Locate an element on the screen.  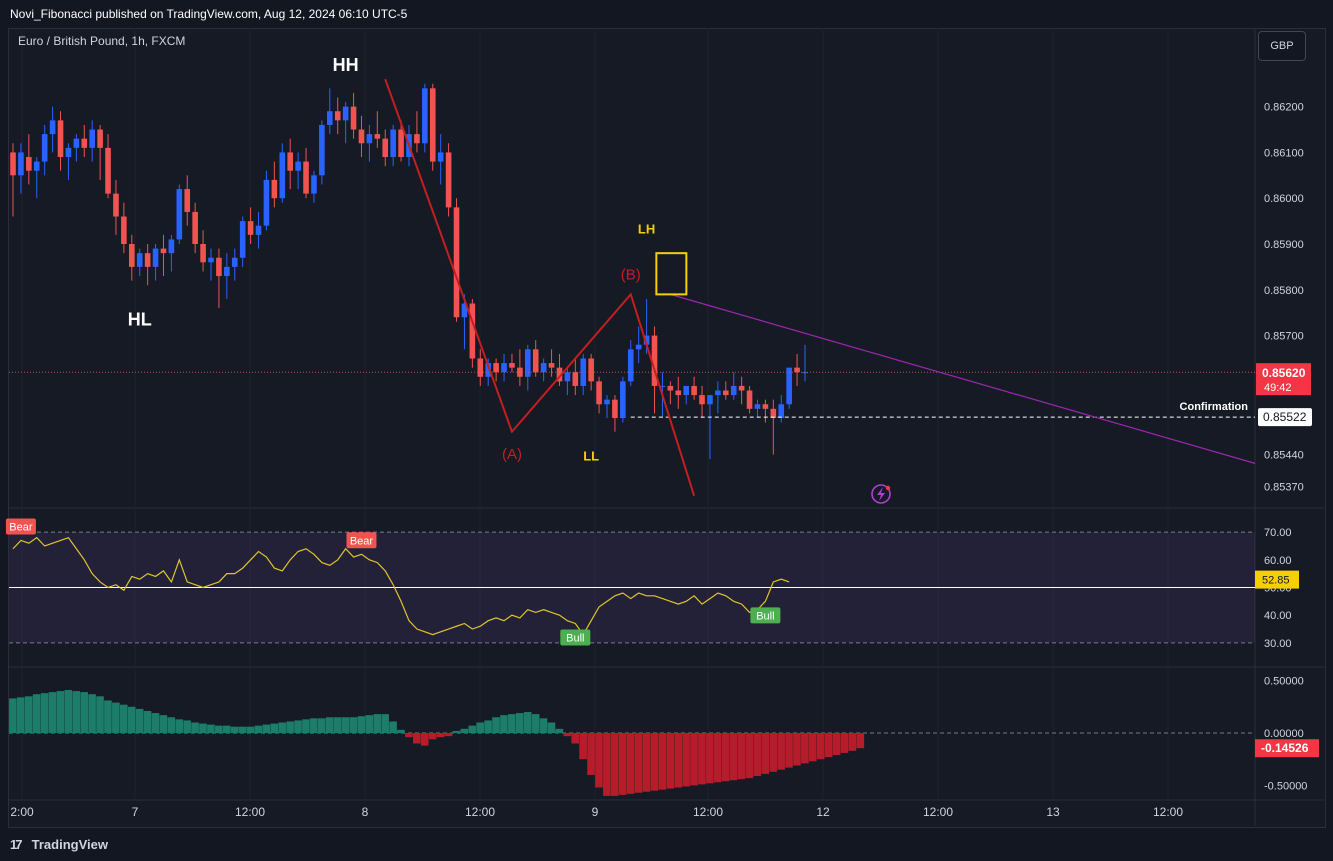
rsi-panel: Bear Bear Bull Bull is located at coordinates (630, 582).